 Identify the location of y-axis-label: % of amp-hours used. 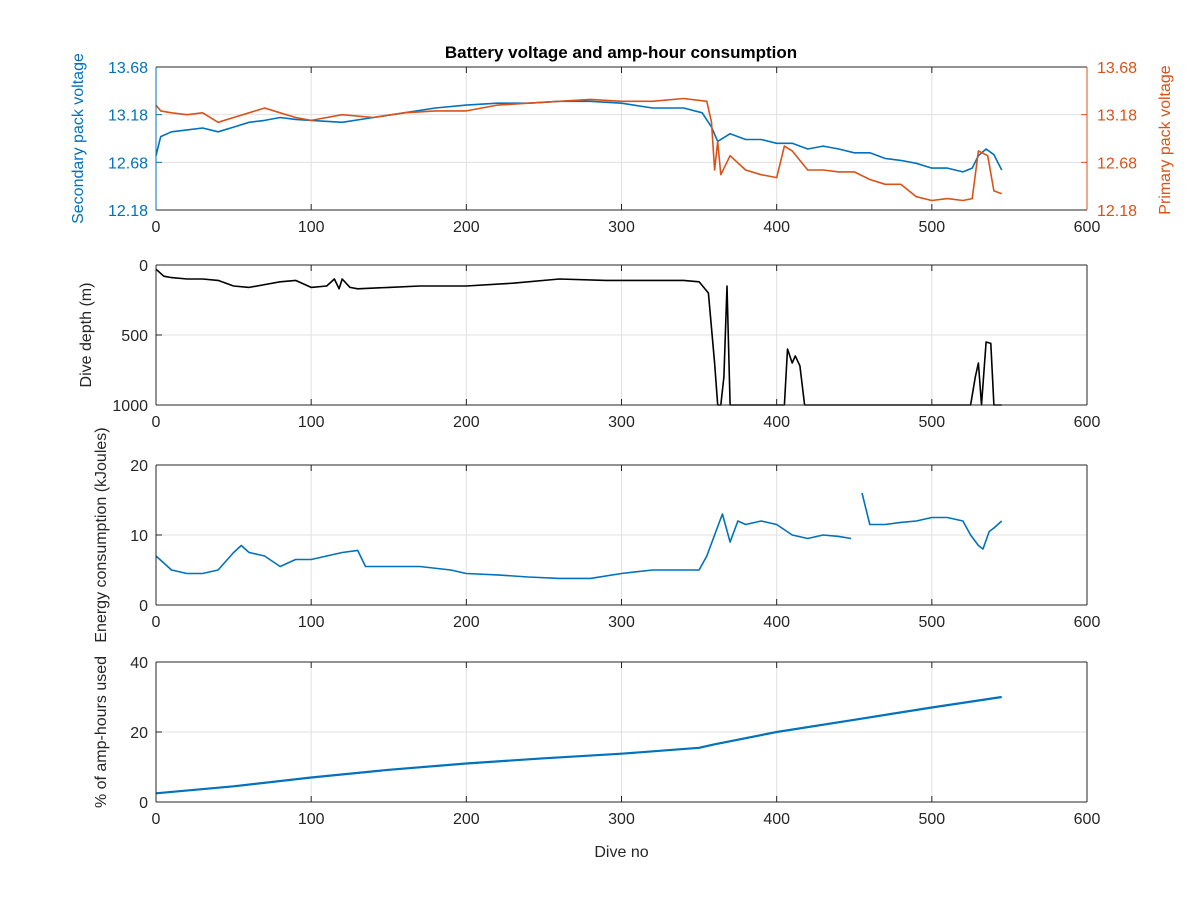
(101, 732).